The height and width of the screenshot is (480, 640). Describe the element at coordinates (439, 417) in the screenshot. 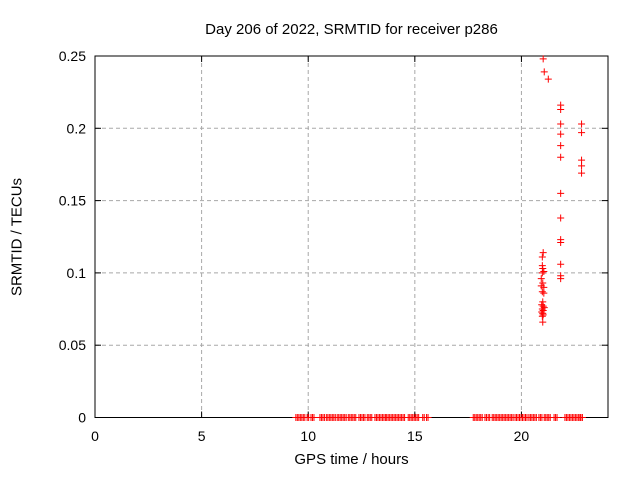

I see `baseline-zero-markers` at that location.